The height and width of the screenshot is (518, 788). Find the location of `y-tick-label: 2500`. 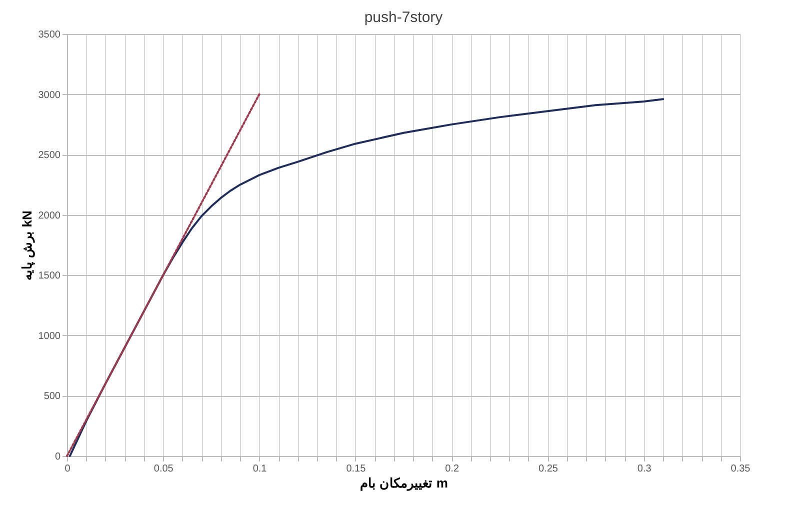

y-tick-label: 2500 is located at coordinates (49, 156).